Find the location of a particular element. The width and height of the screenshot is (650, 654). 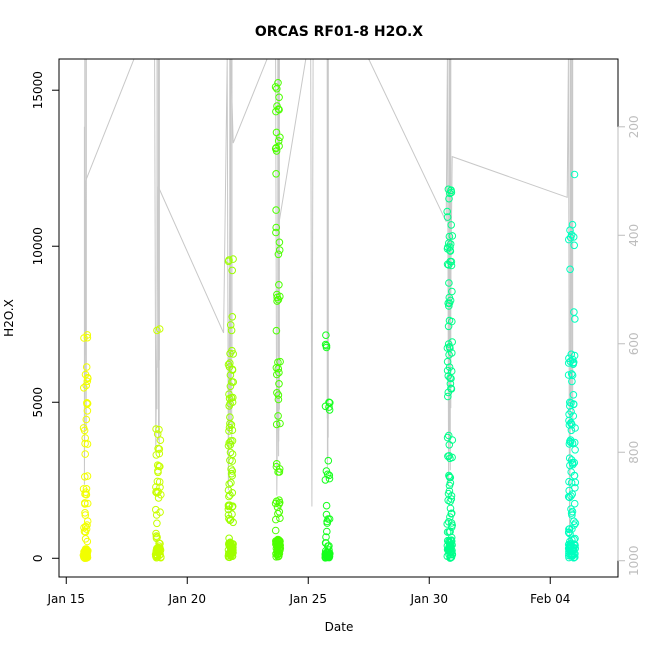

y-tick-label: 10000 is located at coordinates (38, 246).